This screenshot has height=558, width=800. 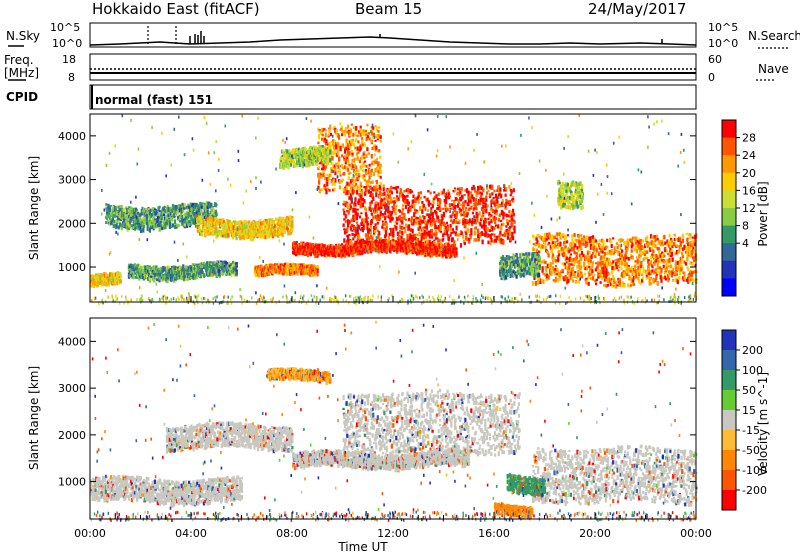 What do you see at coordinates (403, 35) in the screenshot?
I see `nsky-strip: N.Sky 10^5 10^0 10^5 10^0 N.Search` at bounding box center [403, 35].